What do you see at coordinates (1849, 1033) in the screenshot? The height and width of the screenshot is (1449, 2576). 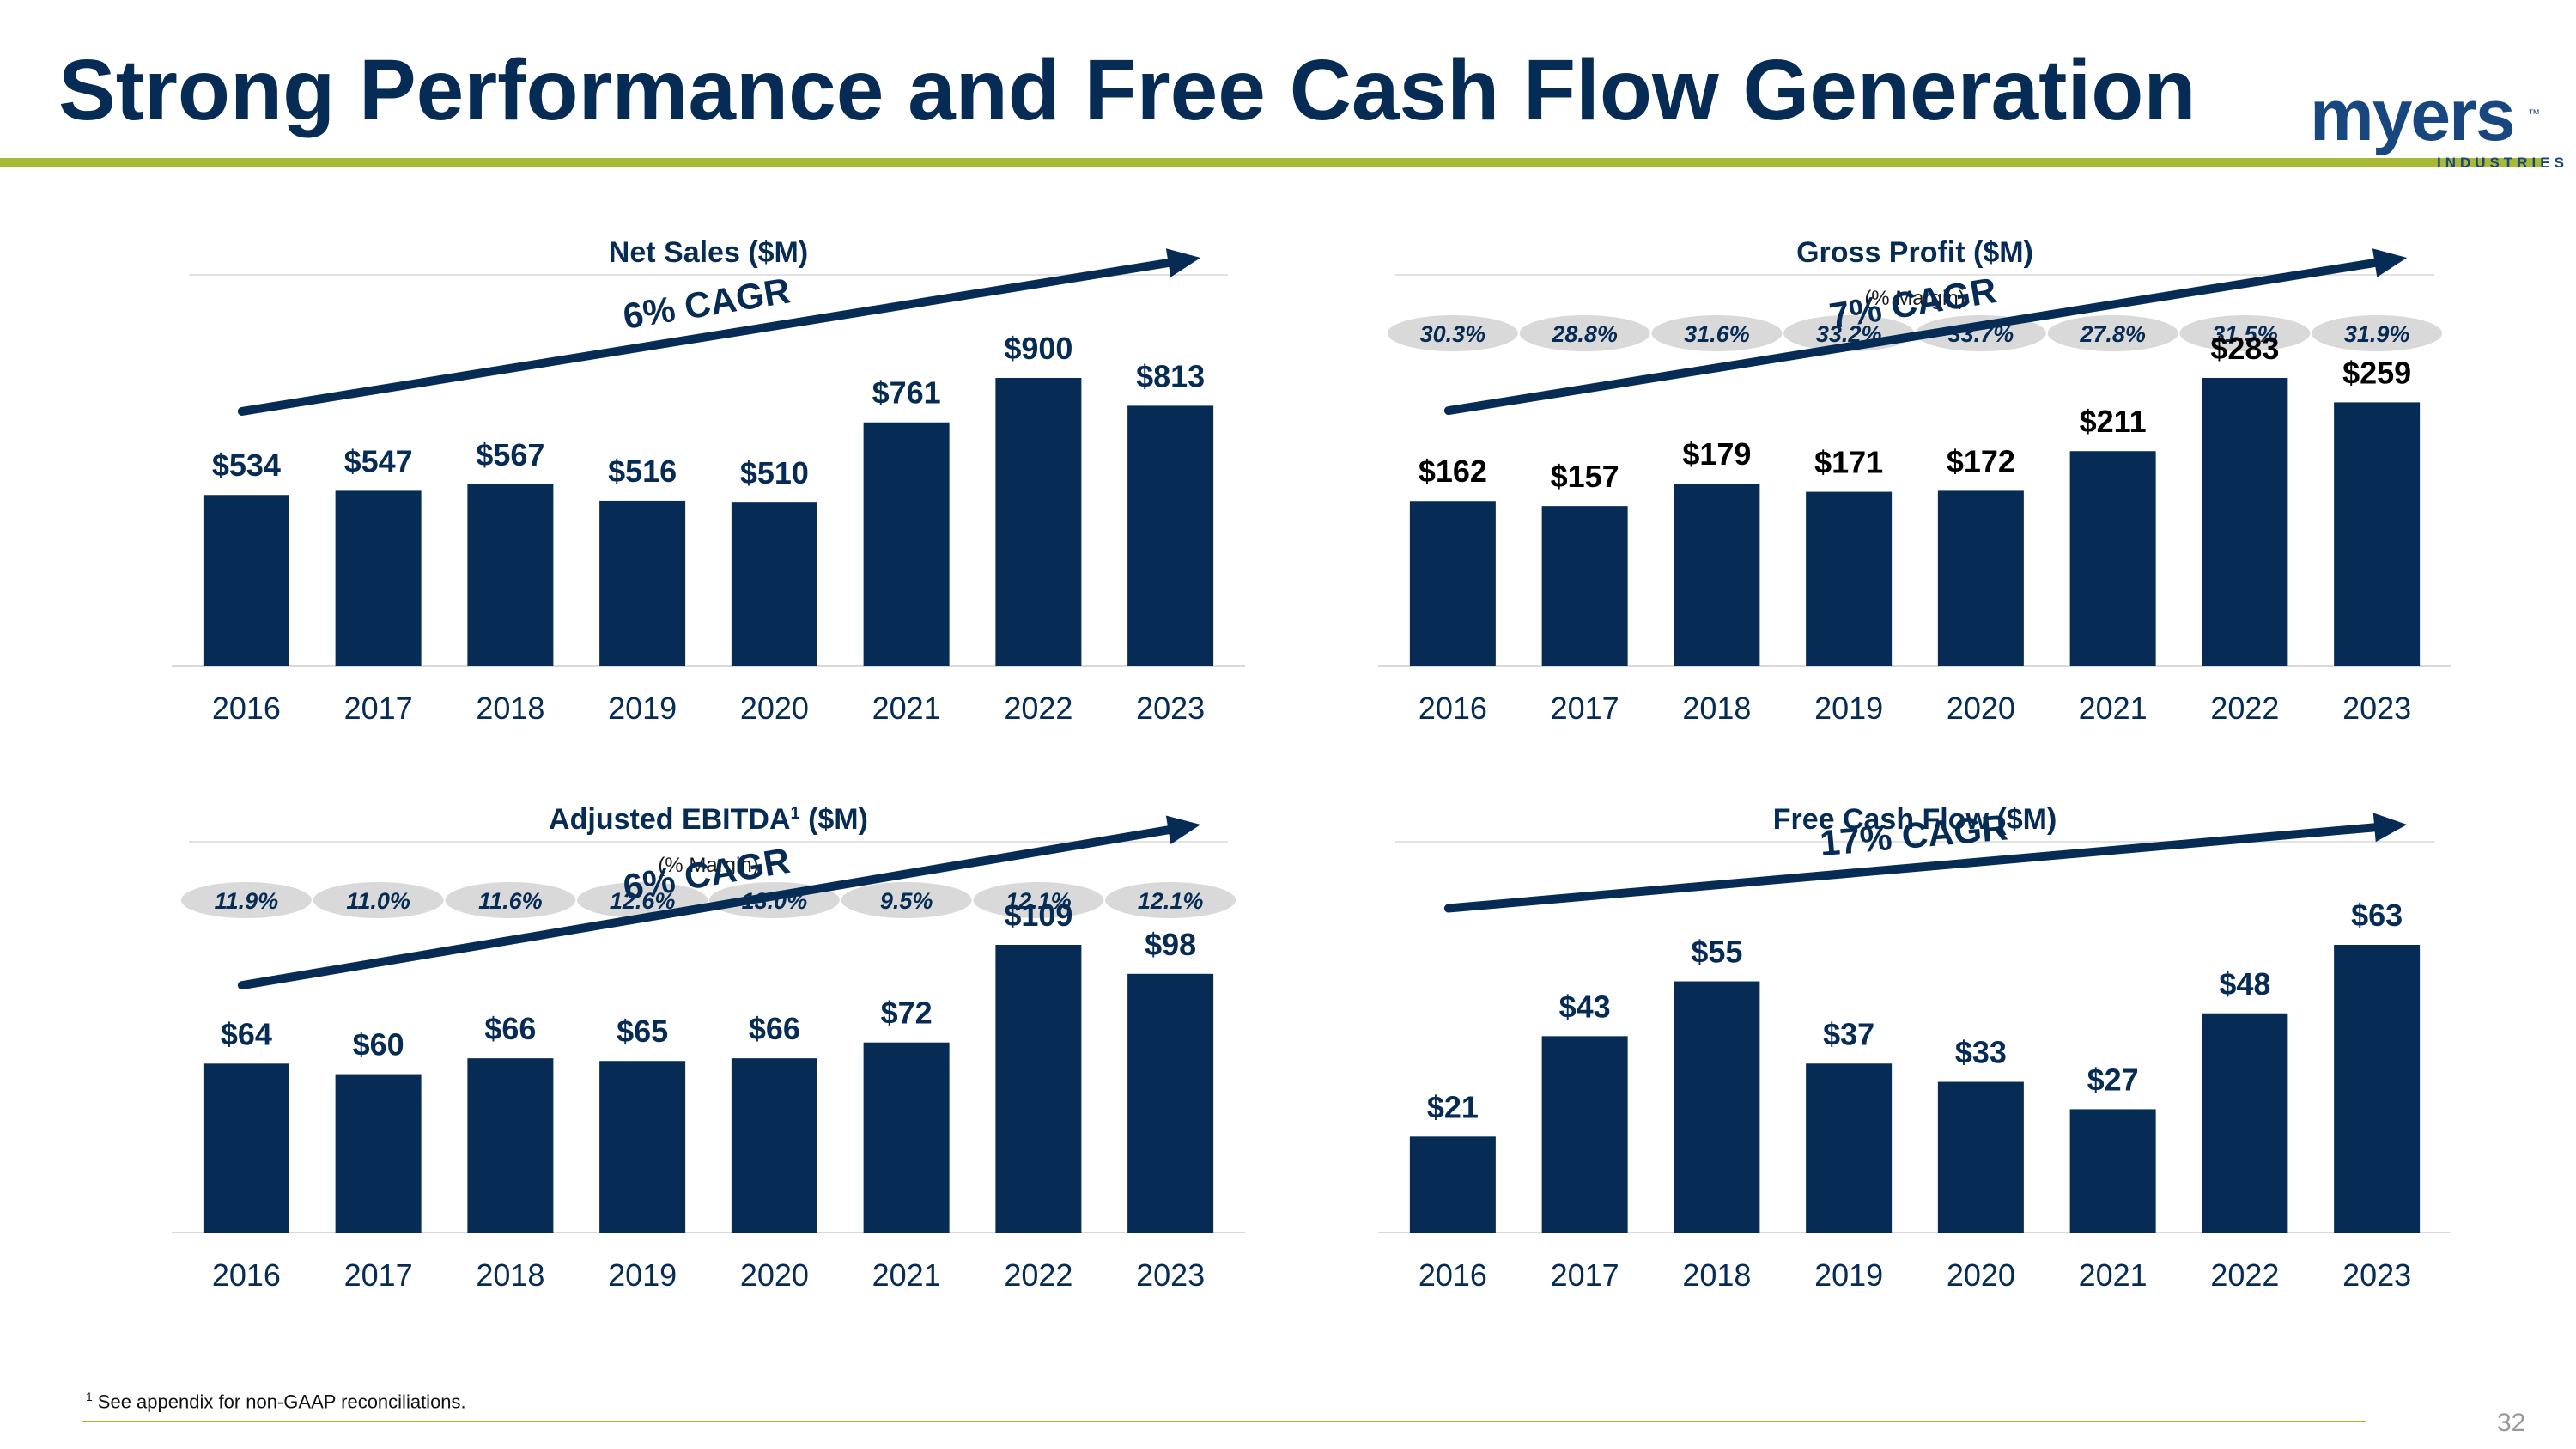 I see `free-cash-flow-m-value-label: $37` at bounding box center [1849, 1033].